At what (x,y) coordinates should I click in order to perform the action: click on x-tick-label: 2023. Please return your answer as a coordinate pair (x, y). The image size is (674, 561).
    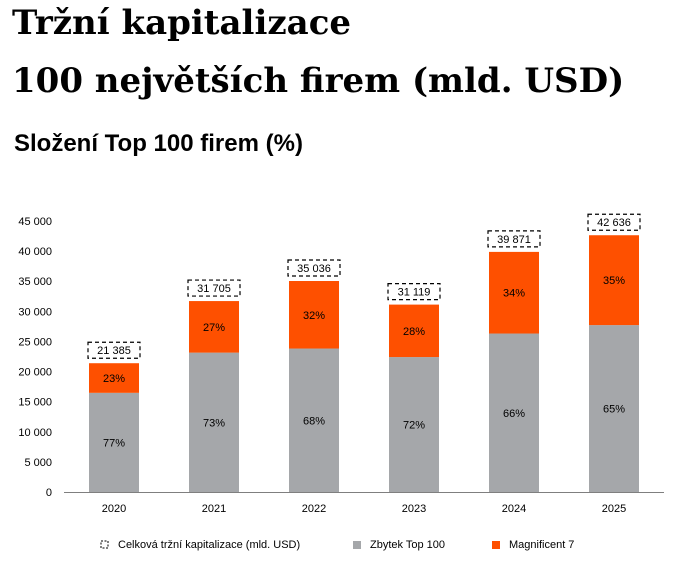
    Looking at the image, I should click on (414, 509).